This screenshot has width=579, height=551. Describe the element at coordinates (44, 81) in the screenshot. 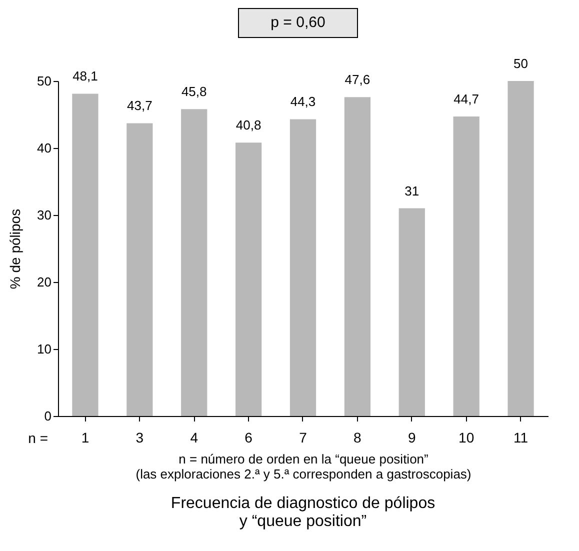

I see `y-tick-label: 50` at that location.